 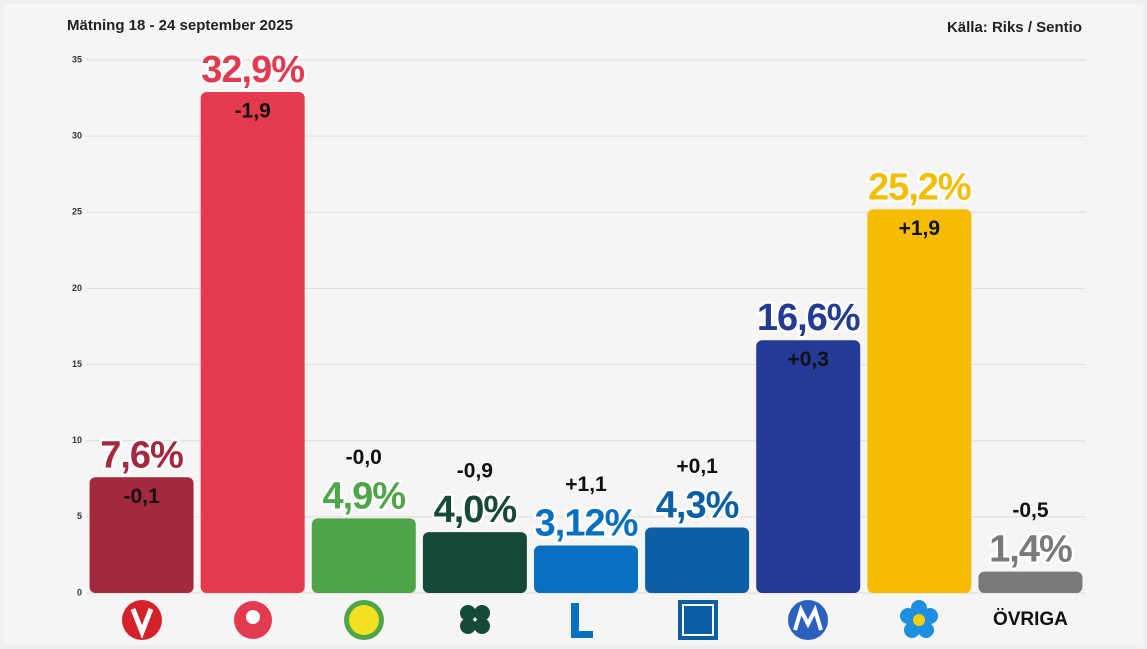 I want to click on y-tick-label: 25, so click(x=77, y=212).